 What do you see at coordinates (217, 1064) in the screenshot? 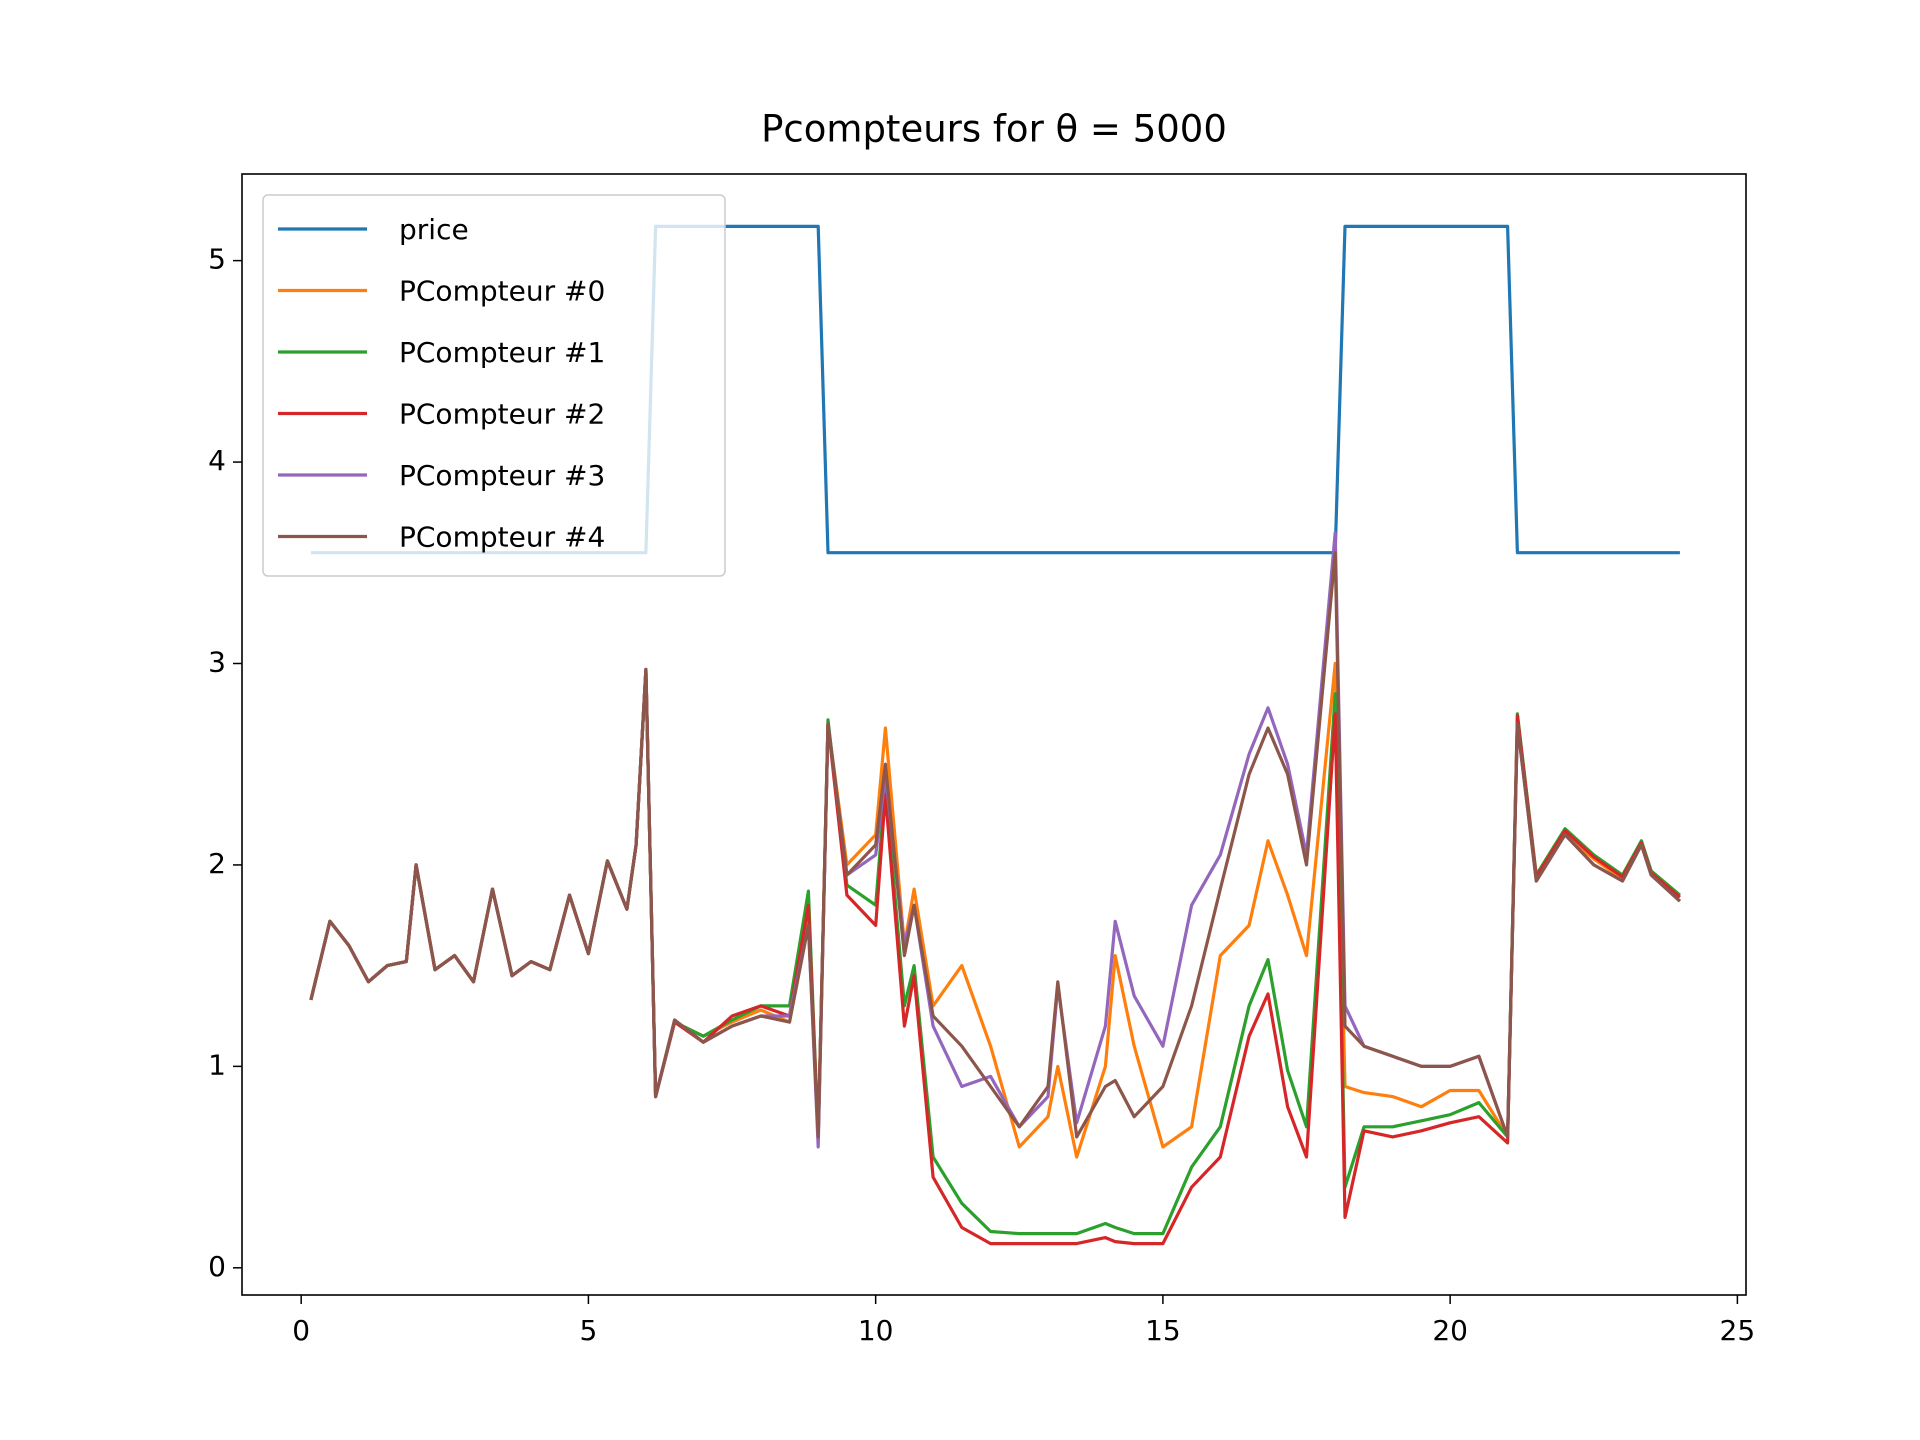
I see `y-tick-label: 1` at bounding box center [217, 1064].